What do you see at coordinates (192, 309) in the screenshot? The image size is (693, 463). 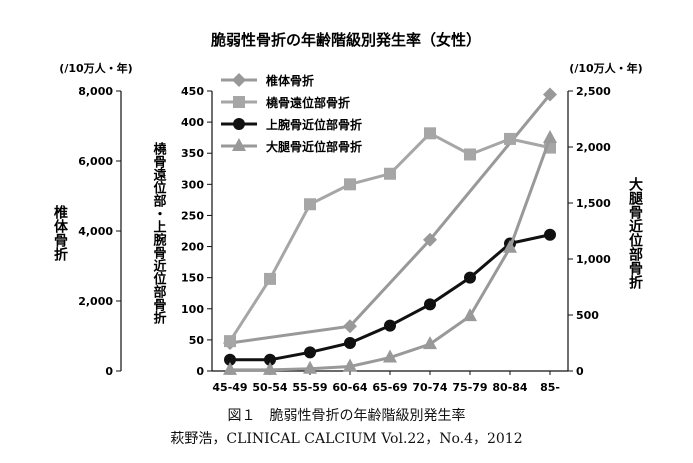 I see `left-inner-tick-label: 100` at bounding box center [192, 309].